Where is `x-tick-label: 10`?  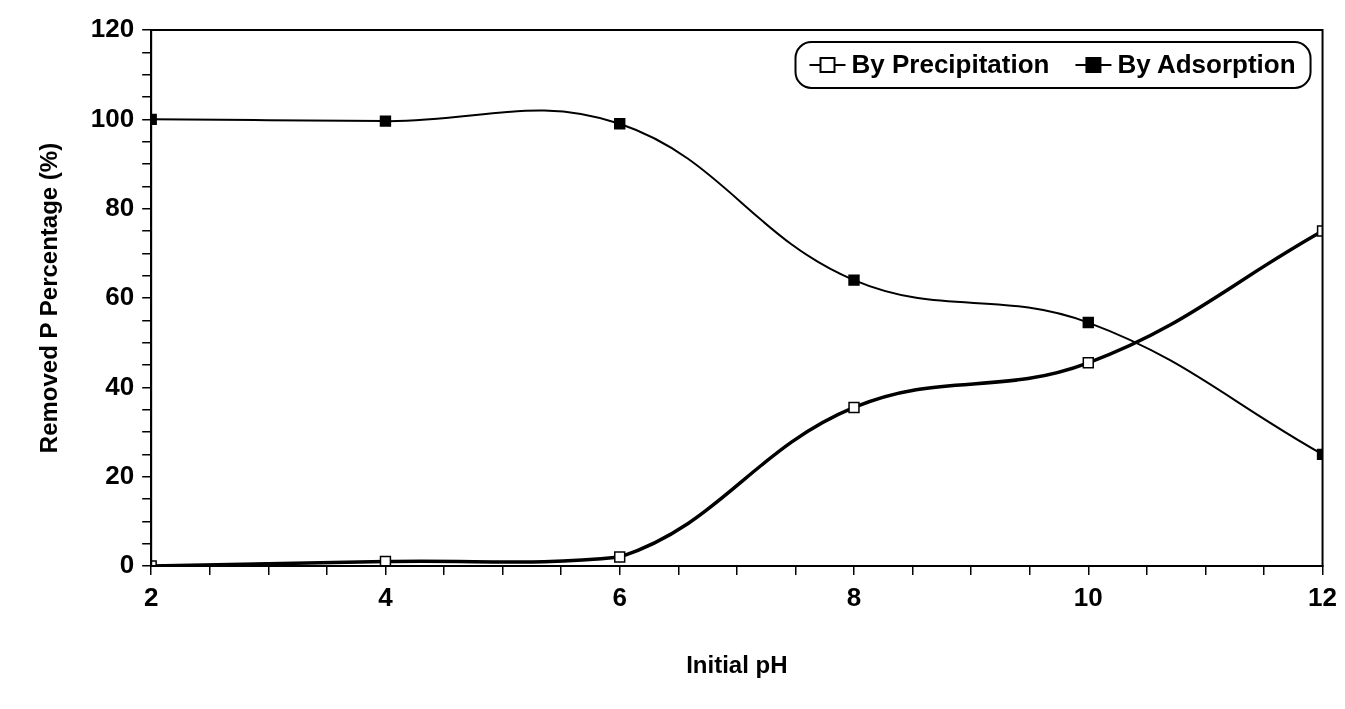
x-tick-label: 10 is located at coordinates (1088, 596).